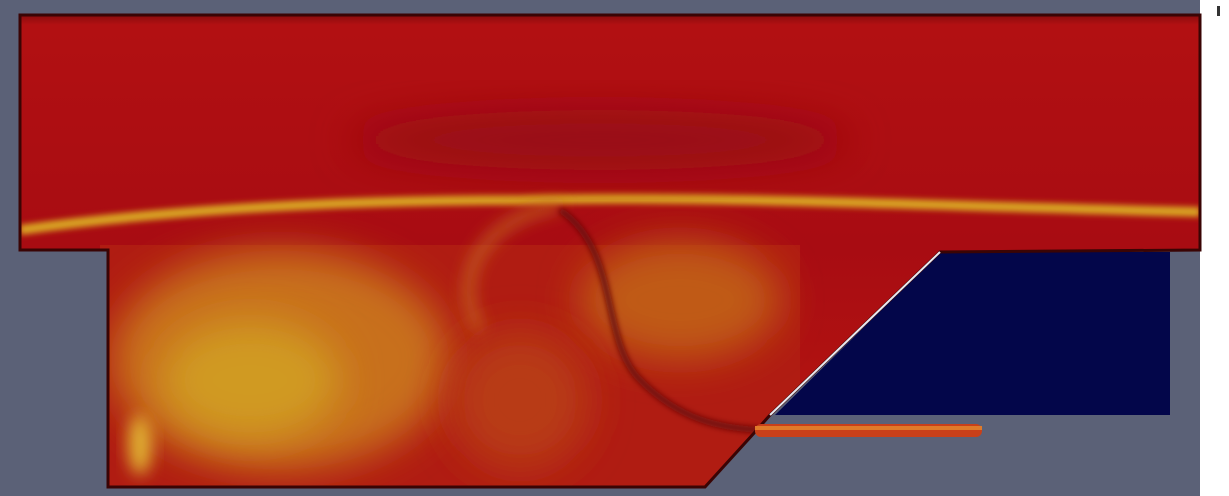  I want to click on shear-layer, so click(610, 214).